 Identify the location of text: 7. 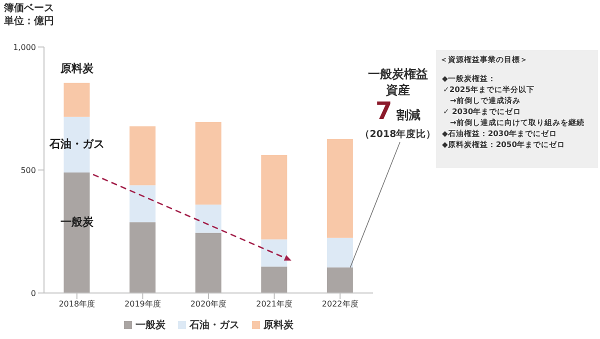
(384, 111).